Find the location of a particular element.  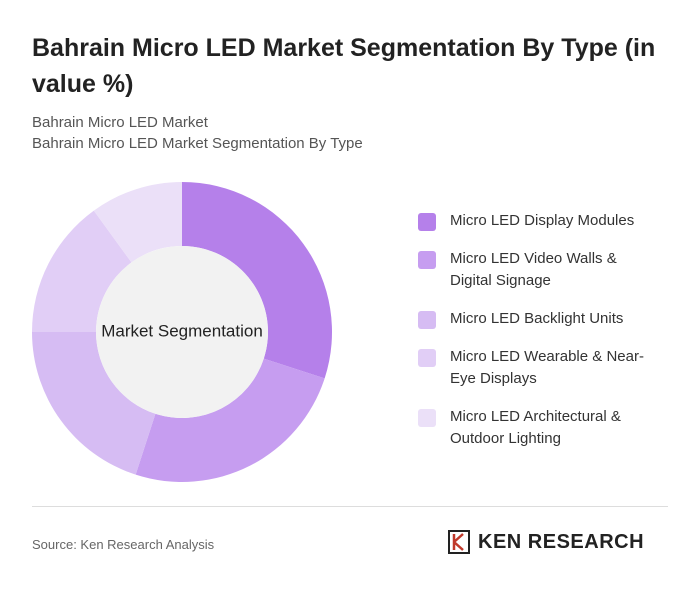

donut-hole is located at coordinates (182, 332).